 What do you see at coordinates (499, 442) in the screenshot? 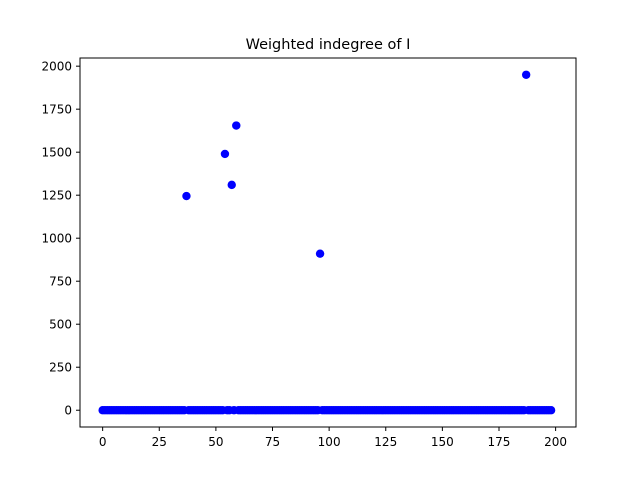
I see `x-tick-label: 175` at bounding box center [499, 442].